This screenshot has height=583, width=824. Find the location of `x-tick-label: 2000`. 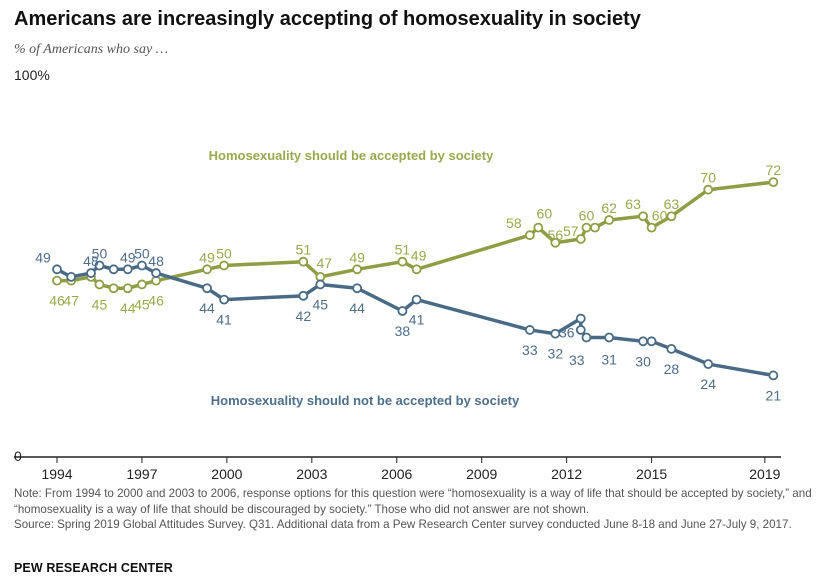

x-tick-label: 2000 is located at coordinates (226, 474).